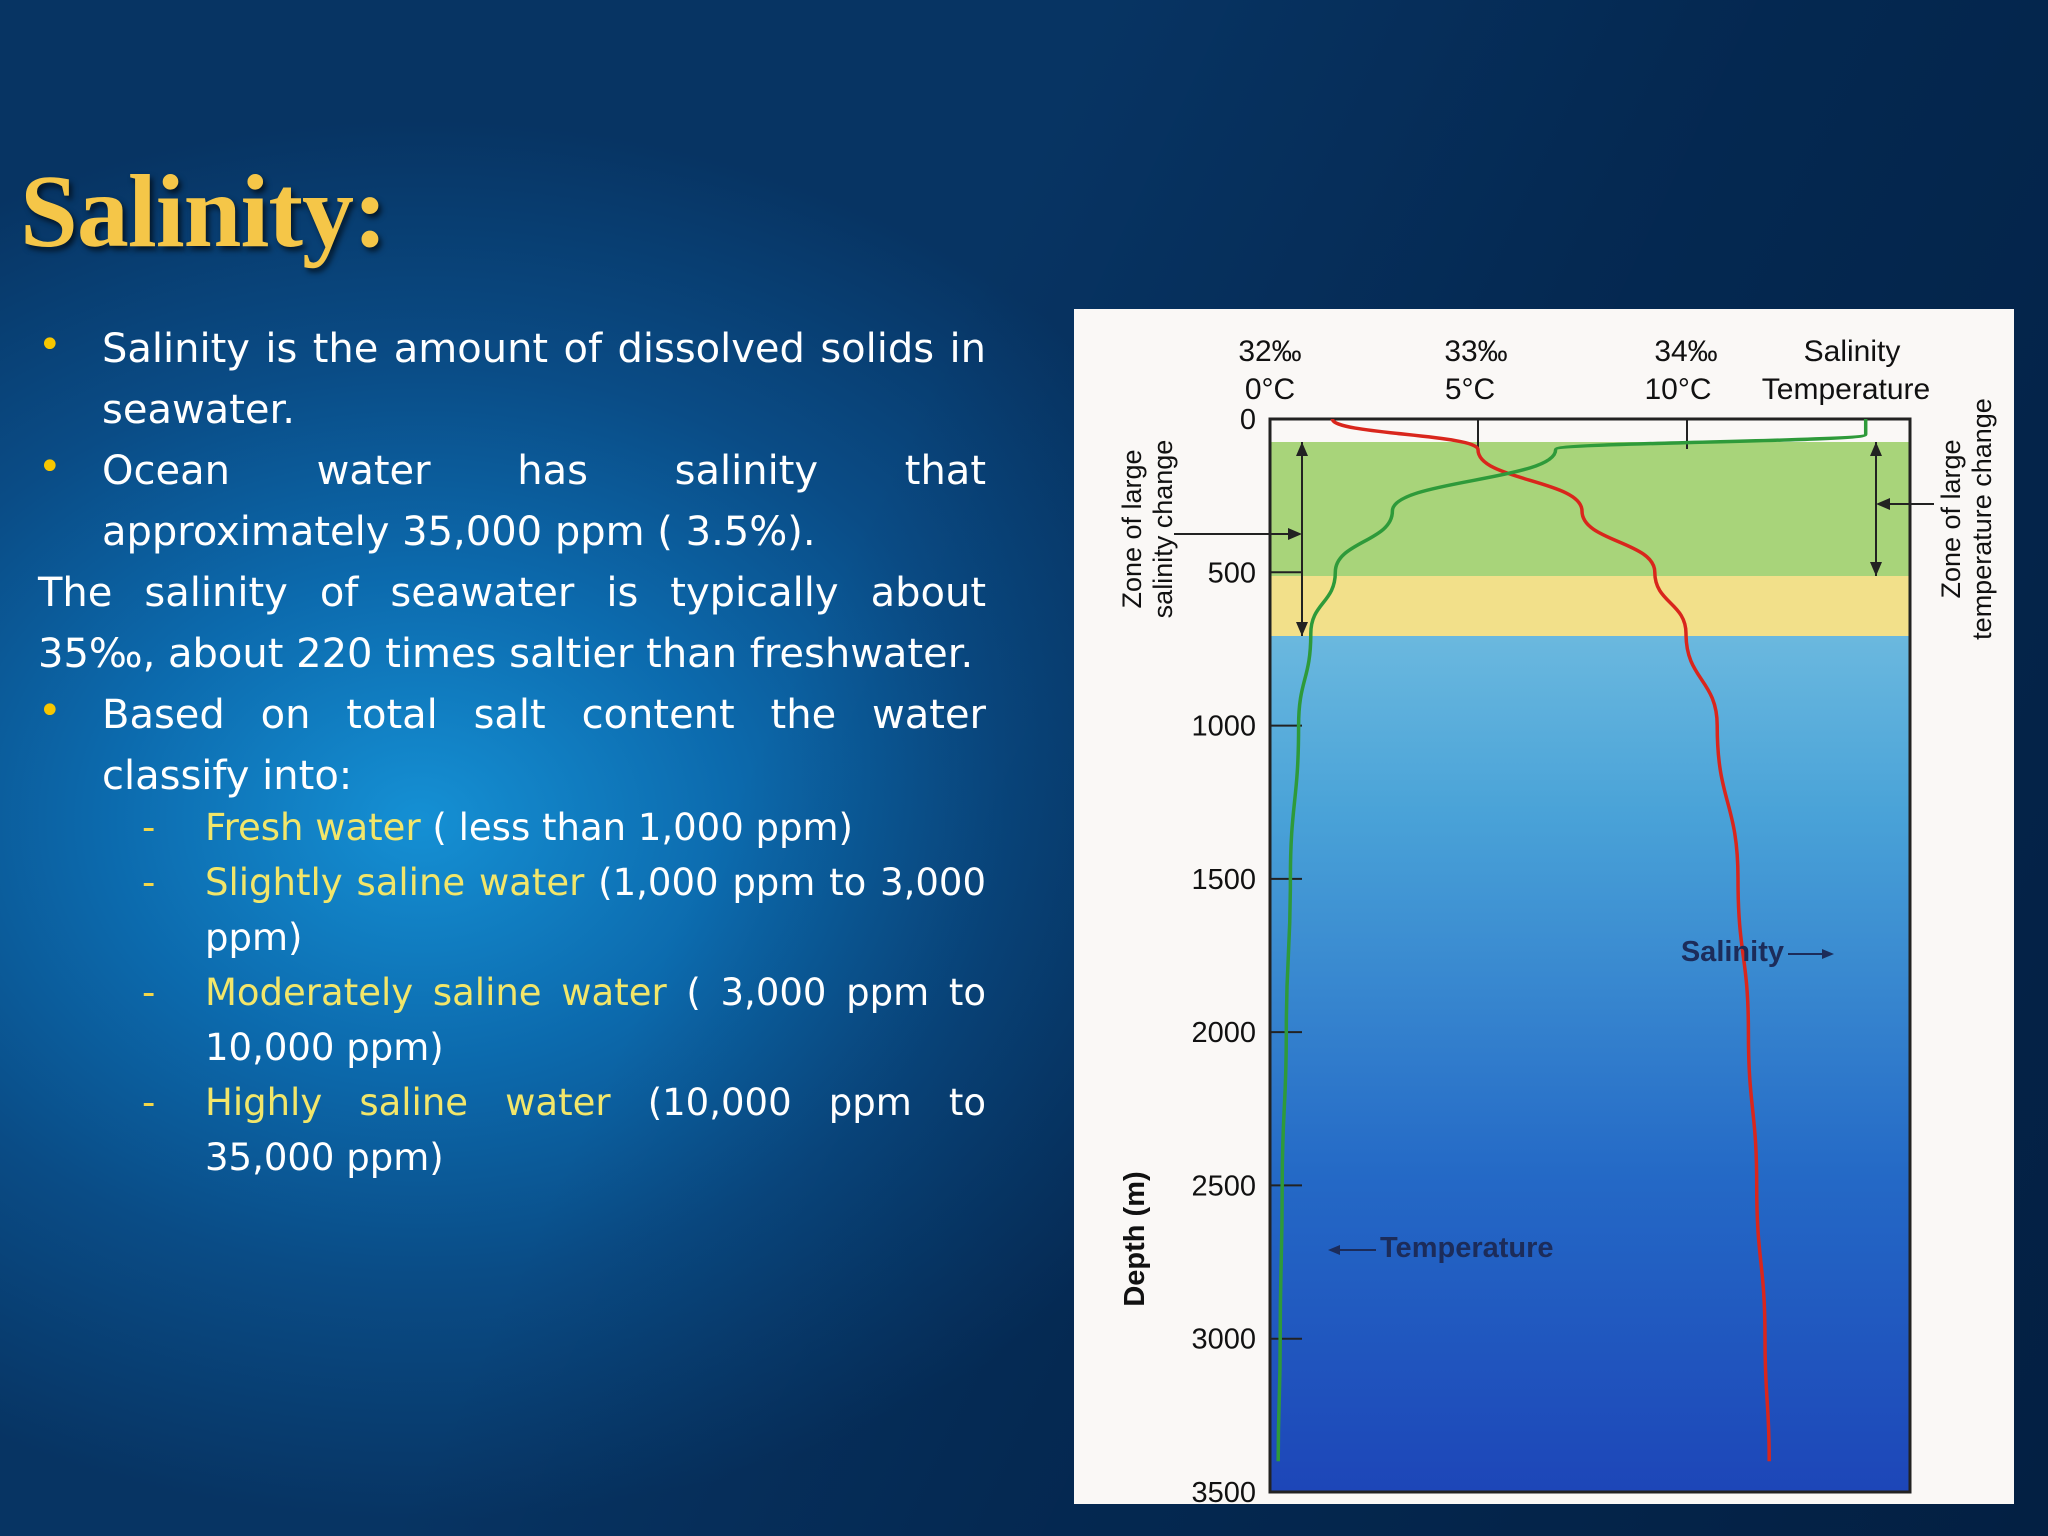  What do you see at coordinates (1467, 1248) in the screenshot?
I see `temperature-curve-label: Temperature` at bounding box center [1467, 1248].